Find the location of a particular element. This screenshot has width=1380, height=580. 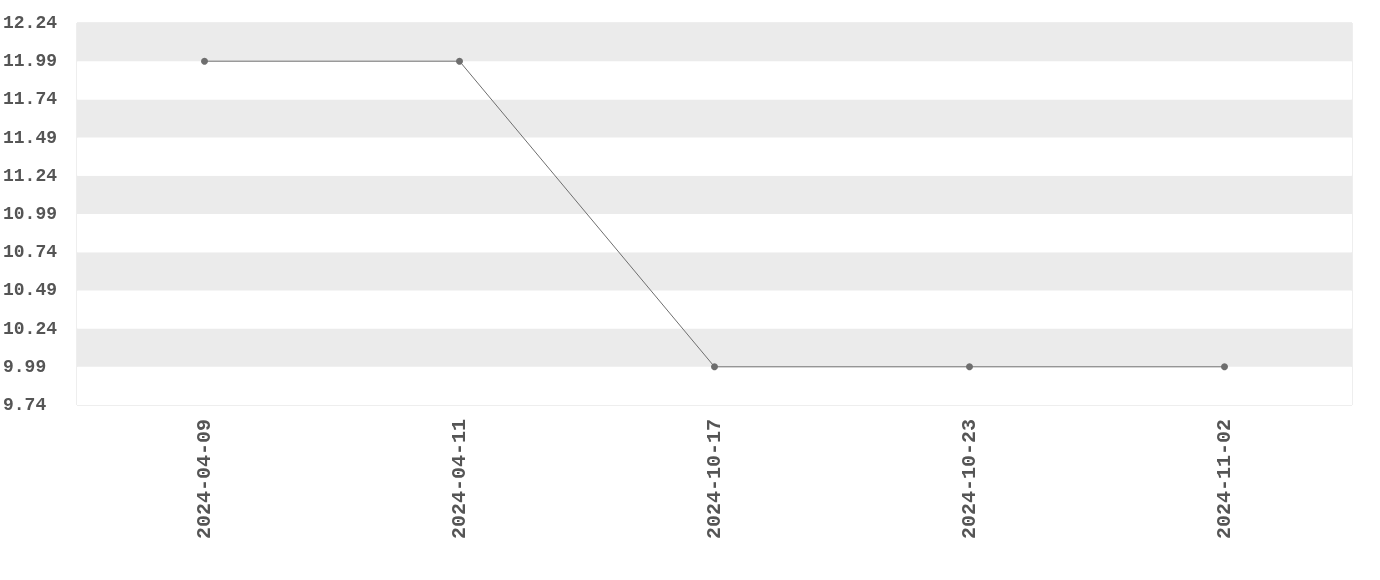

y-tick-label: 9.99 is located at coordinates (25, 366).